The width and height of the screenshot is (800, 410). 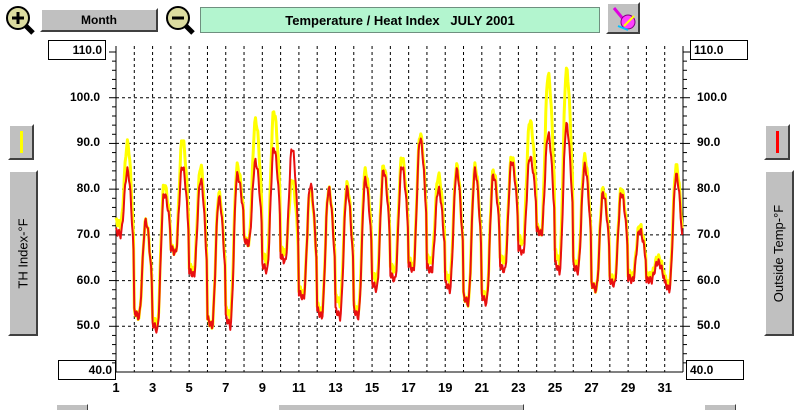 What do you see at coordinates (226, 387) in the screenshot?
I see `x-tick-label: 7` at bounding box center [226, 387].